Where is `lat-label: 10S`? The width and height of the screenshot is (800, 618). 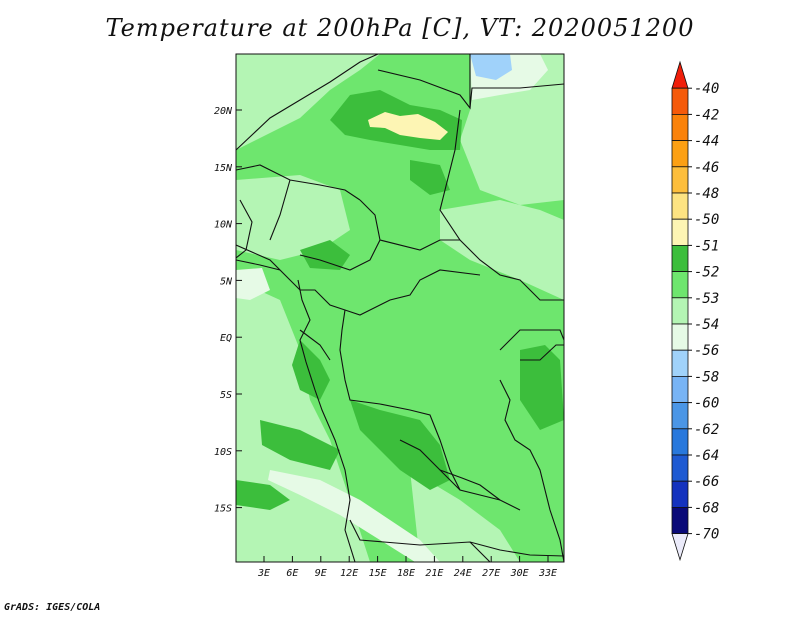 lat-label: 10S is located at coordinates (223, 452).